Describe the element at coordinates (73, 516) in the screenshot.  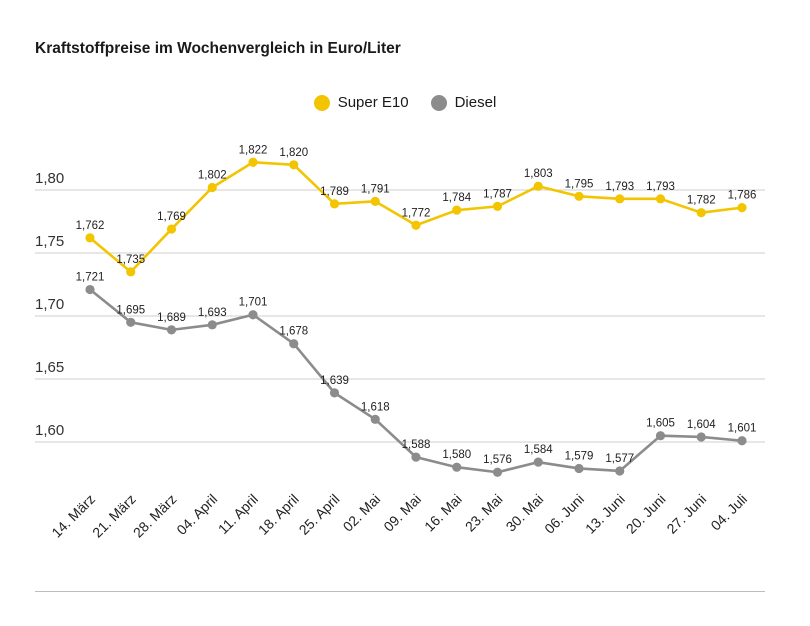
I see `x-tick-label: 14. März` at that location.